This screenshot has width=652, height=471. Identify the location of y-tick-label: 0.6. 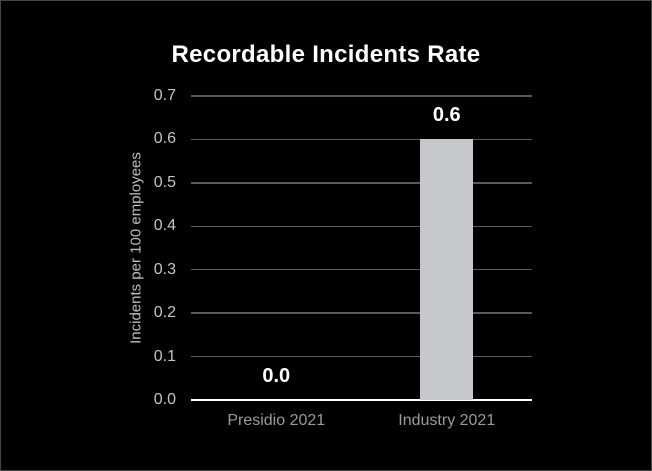
(164, 139).